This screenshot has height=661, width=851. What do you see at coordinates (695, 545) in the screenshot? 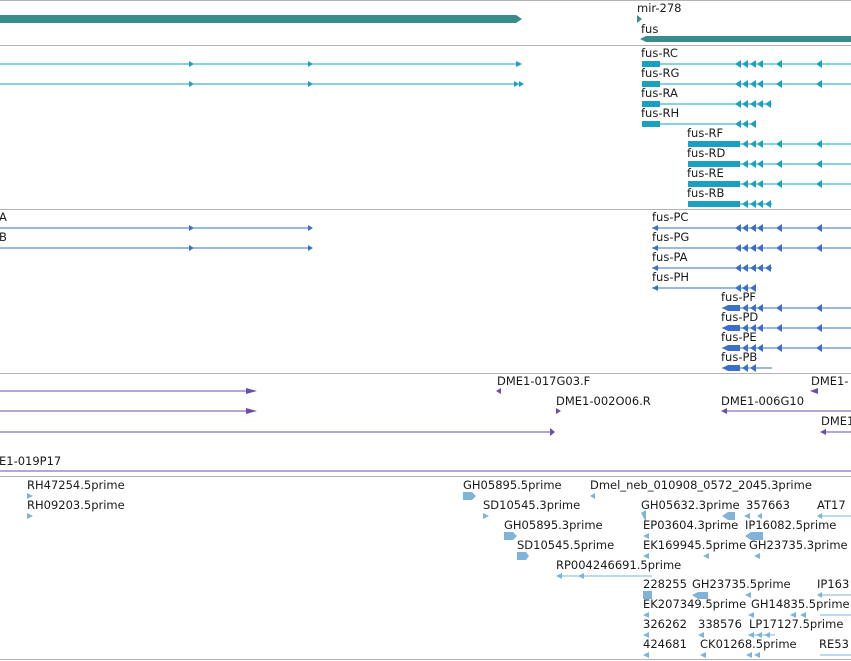
I see `est-label: EK169945.5prime` at bounding box center [695, 545].